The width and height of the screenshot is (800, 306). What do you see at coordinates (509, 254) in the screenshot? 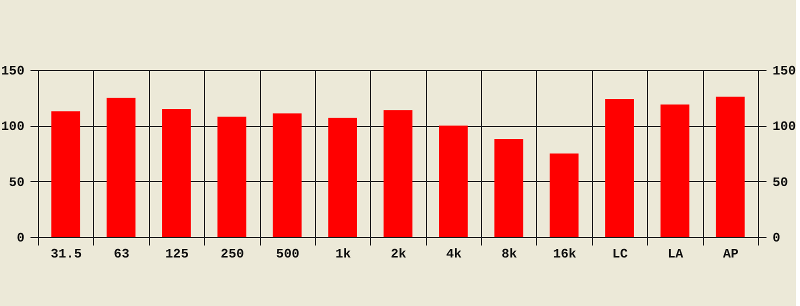
I see `x-tick-label: 8k` at bounding box center [509, 254].